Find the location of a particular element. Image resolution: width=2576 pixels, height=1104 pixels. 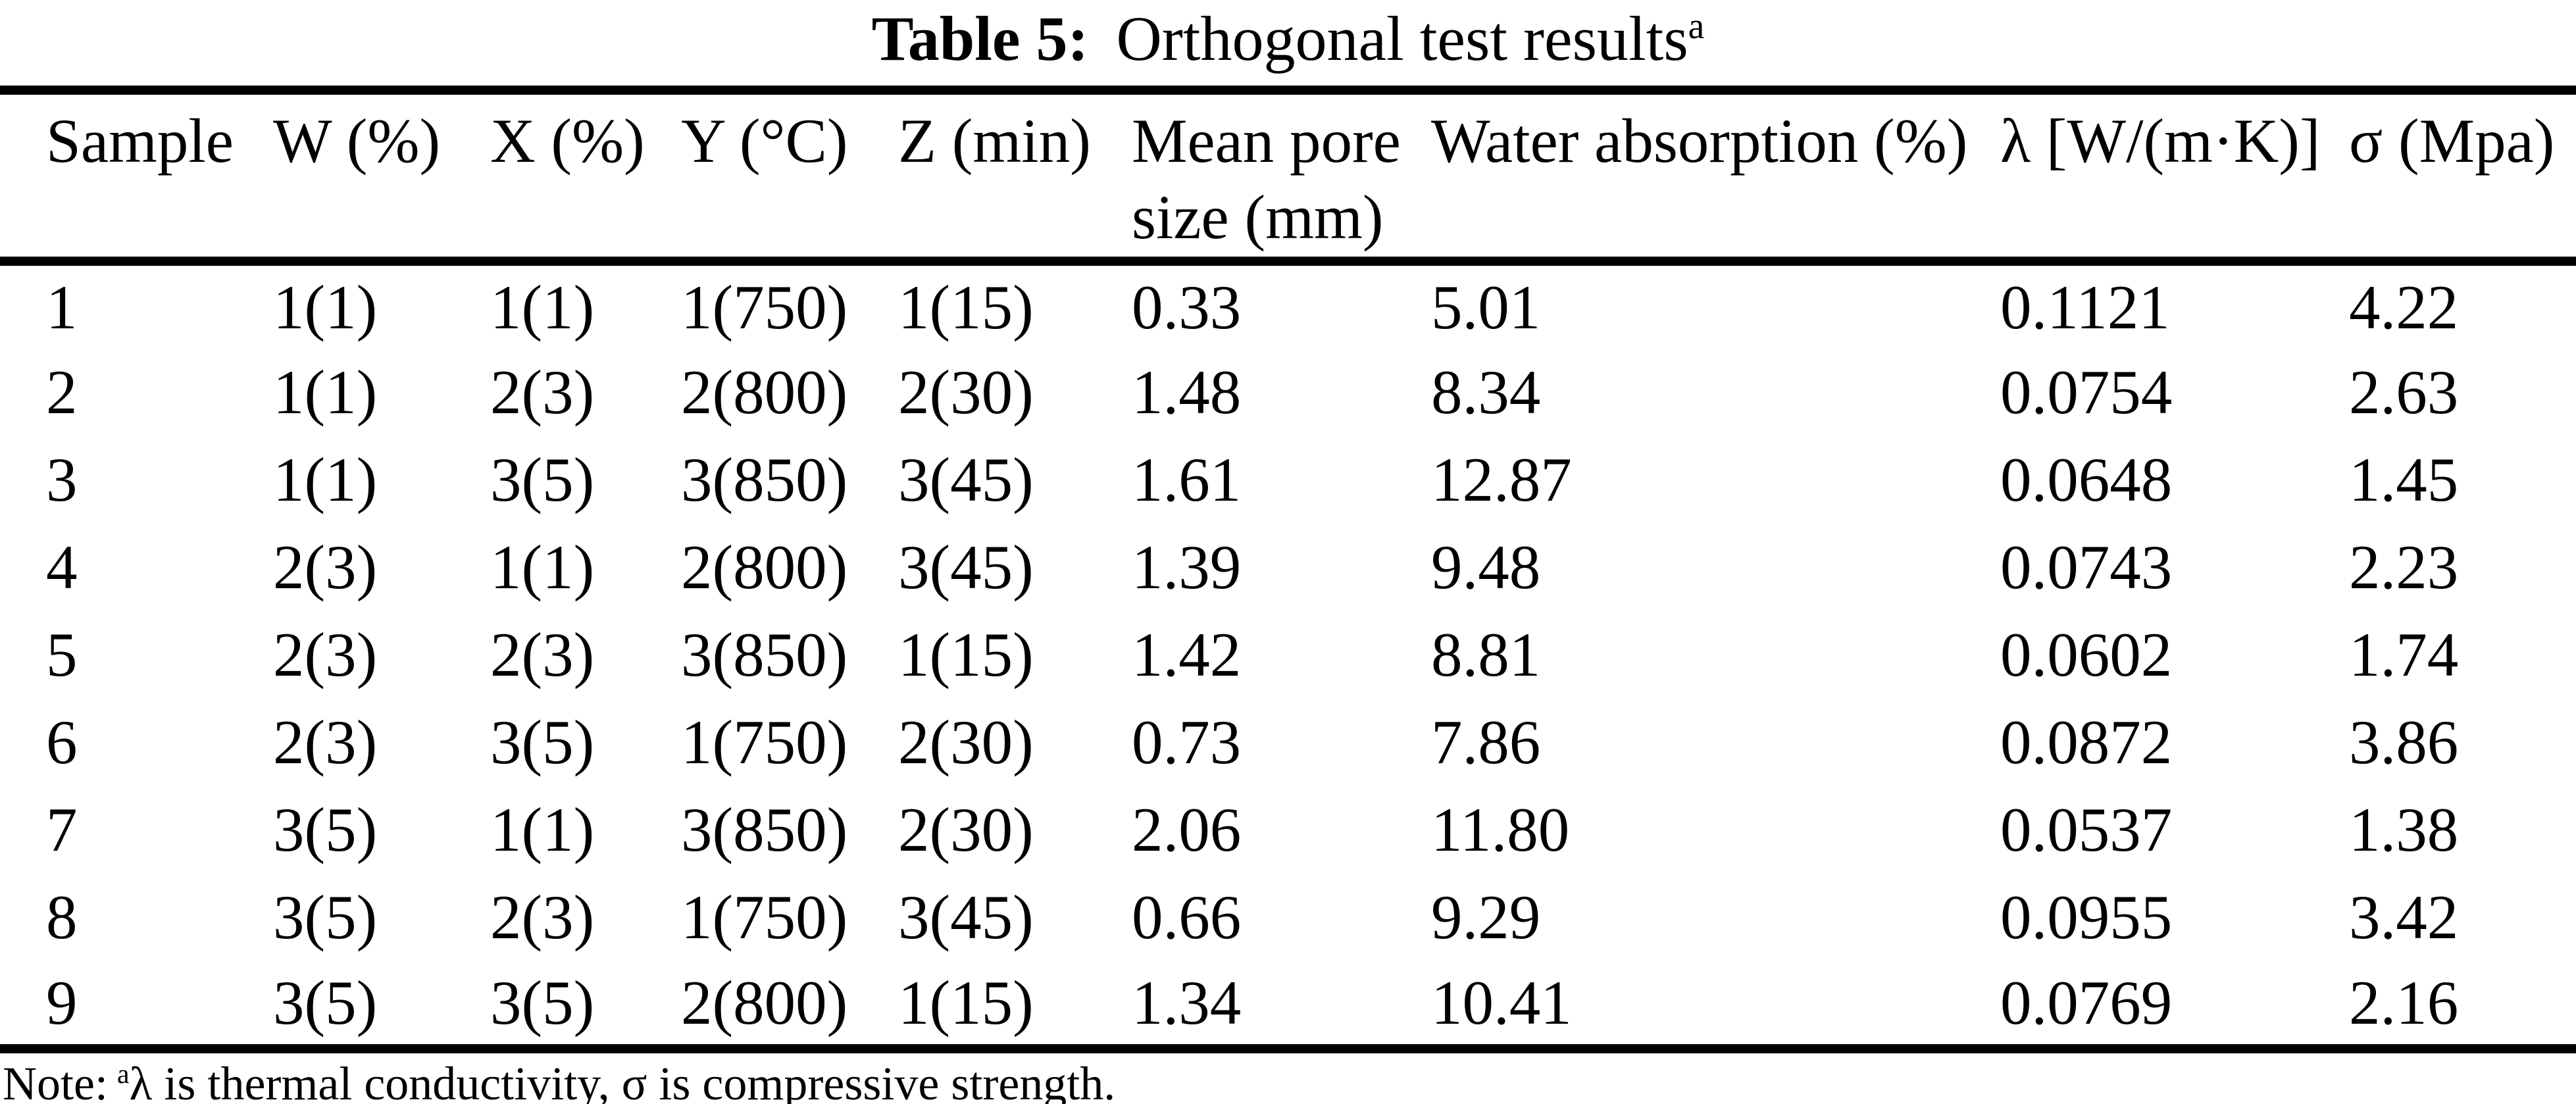

data-cell-r8c4: 1(750) is located at coordinates (765, 917).